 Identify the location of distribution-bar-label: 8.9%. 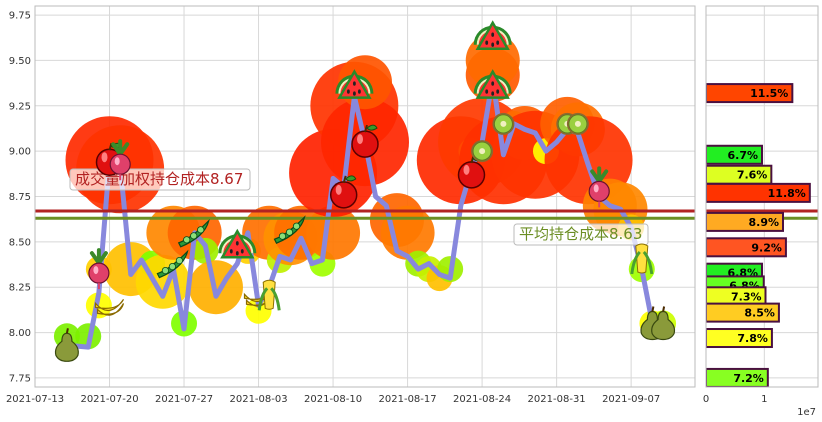
(763, 222).